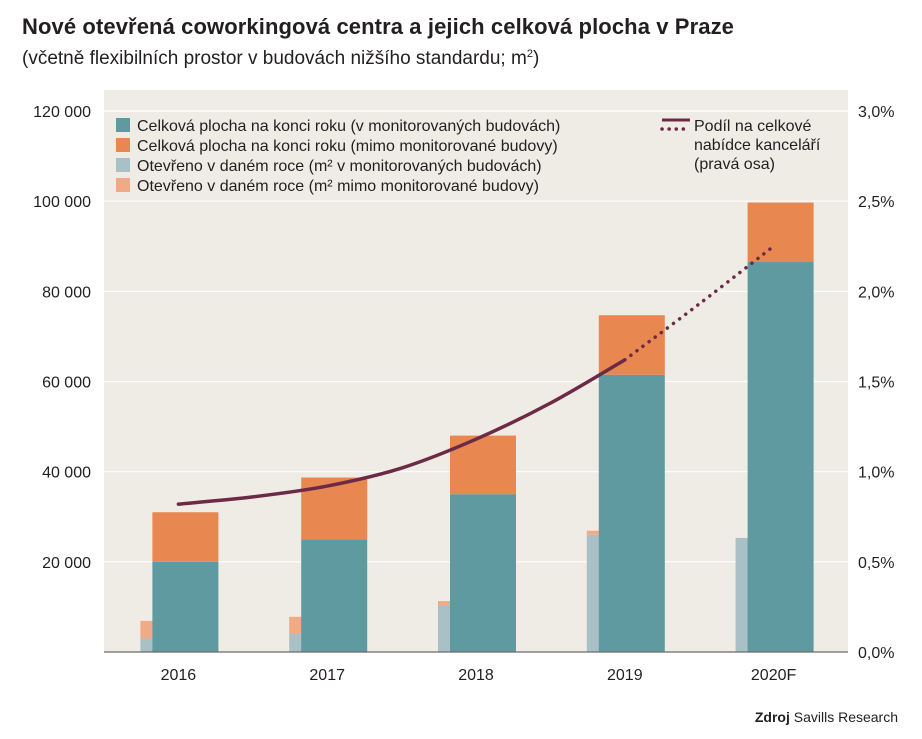 Image resolution: width=922 pixels, height=739 pixels. What do you see at coordinates (625, 675) in the screenshot?
I see `x-axis-tick-label: 2019` at bounding box center [625, 675].